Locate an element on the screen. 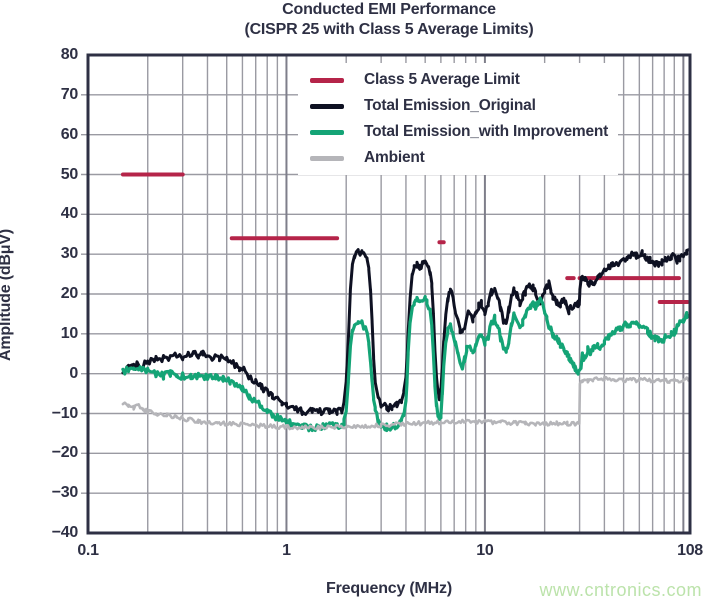 Image resolution: width=708 pixels, height=611 pixels. legend-item: Class 5 Average Limit is located at coordinates (459, 80).